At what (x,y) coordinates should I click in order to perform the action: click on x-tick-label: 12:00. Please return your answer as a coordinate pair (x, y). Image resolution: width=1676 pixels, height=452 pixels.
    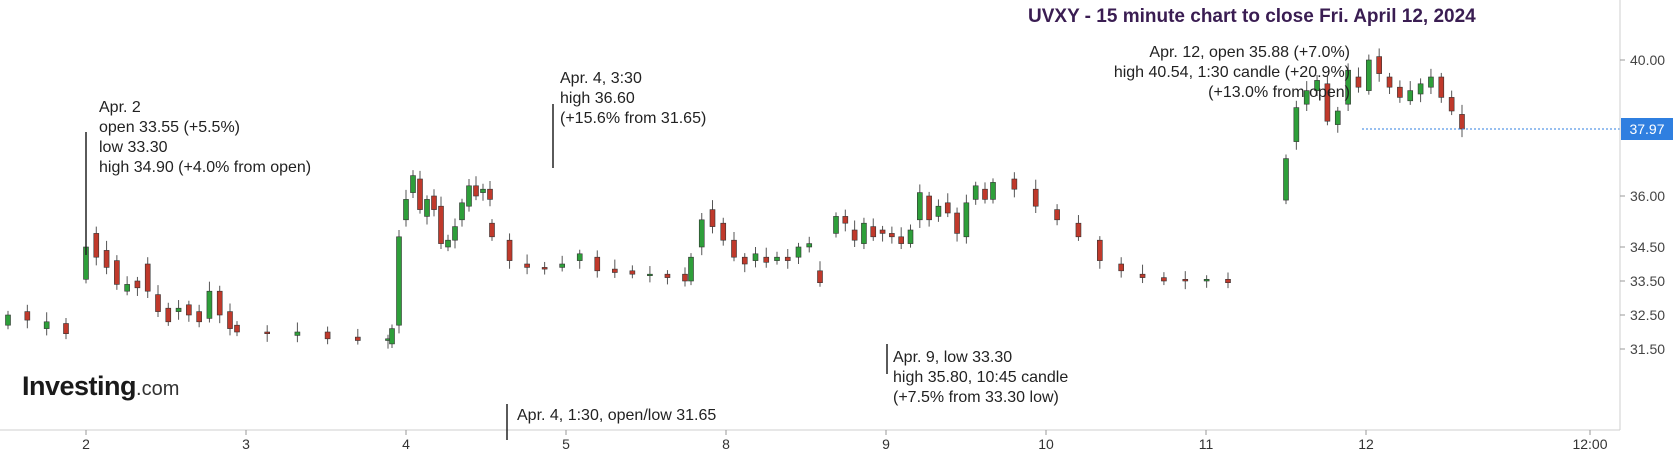
    Looking at the image, I should click on (1589, 444).